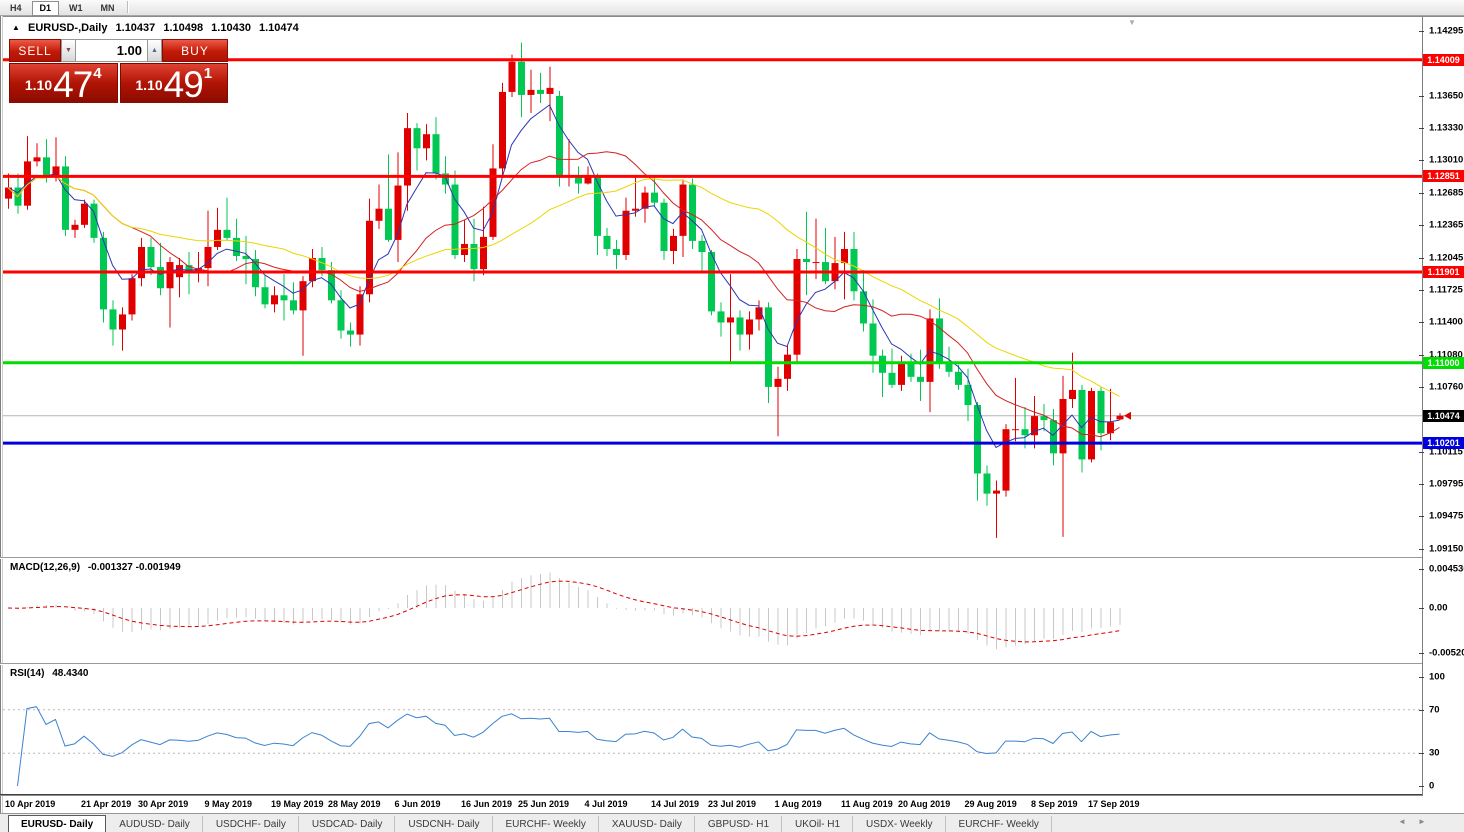 The image size is (1464, 832). What do you see at coordinates (712, 611) in the screenshot?
I see `macd-indicator-pane` at bounding box center [712, 611].